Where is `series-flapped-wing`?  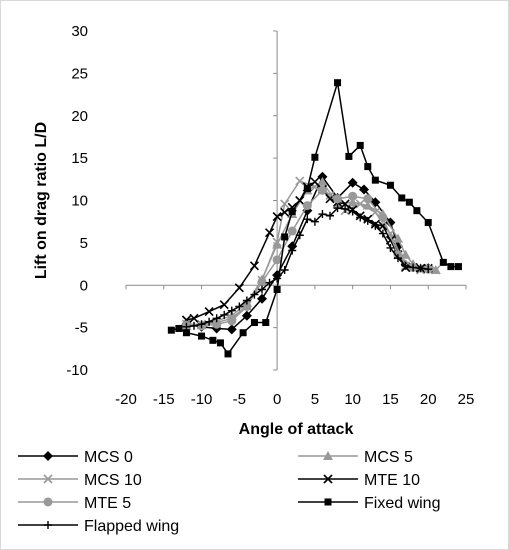
series-flapped-wing is located at coordinates (307, 267).